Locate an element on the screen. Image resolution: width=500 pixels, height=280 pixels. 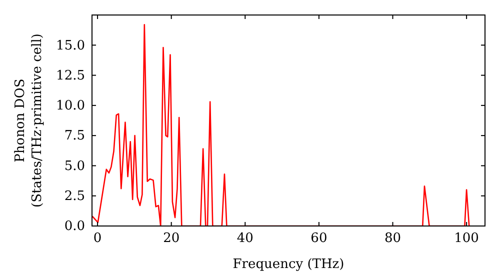
y-tick-label: 15.0 is located at coordinates (70, 46).